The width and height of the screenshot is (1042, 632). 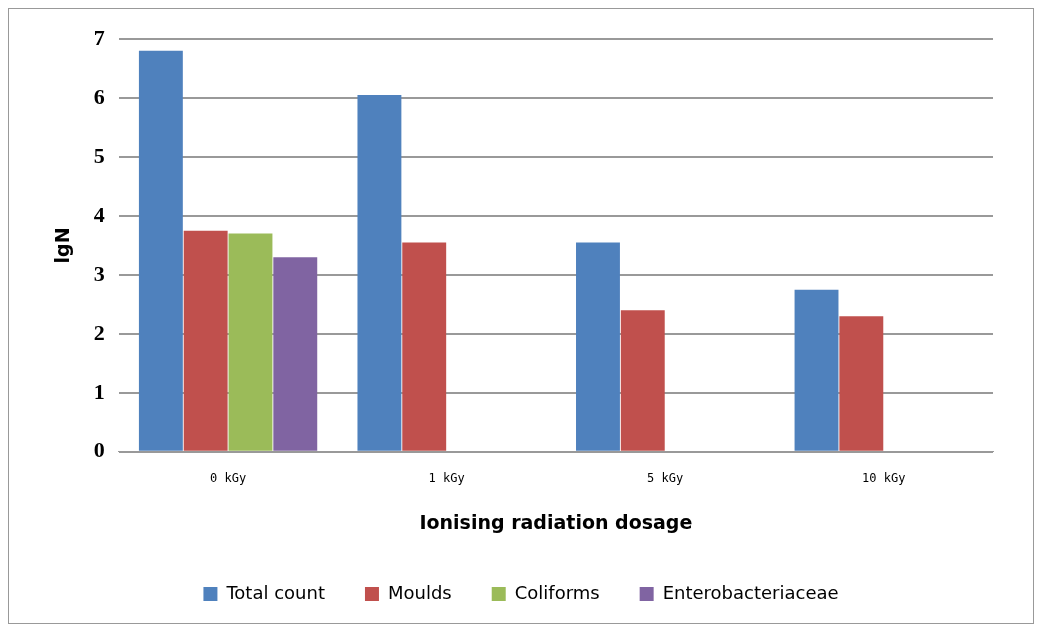 What do you see at coordinates (665, 478) in the screenshot?
I see `x-tick-label: 5 kGy` at bounding box center [665, 478].